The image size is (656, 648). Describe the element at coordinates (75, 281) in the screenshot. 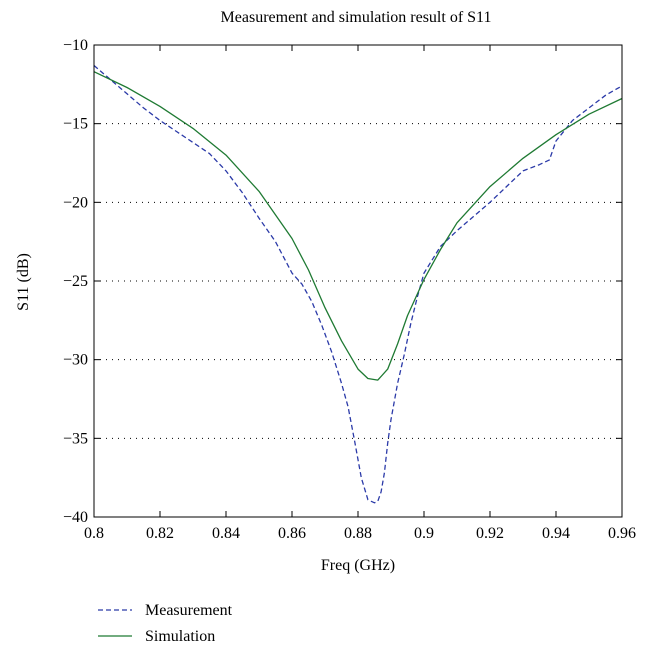

I see `y-tick-label: −25` at that location.